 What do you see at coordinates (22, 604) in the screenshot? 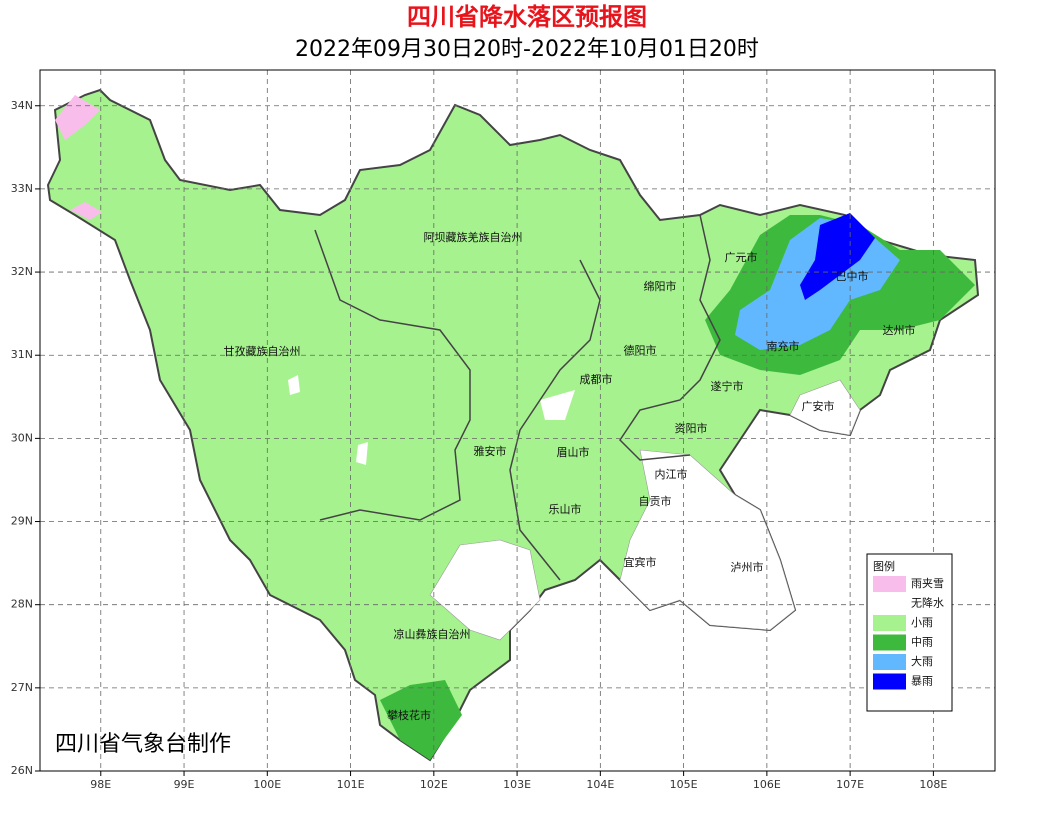
I see `y-tick-label: 28N` at bounding box center [22, 604].